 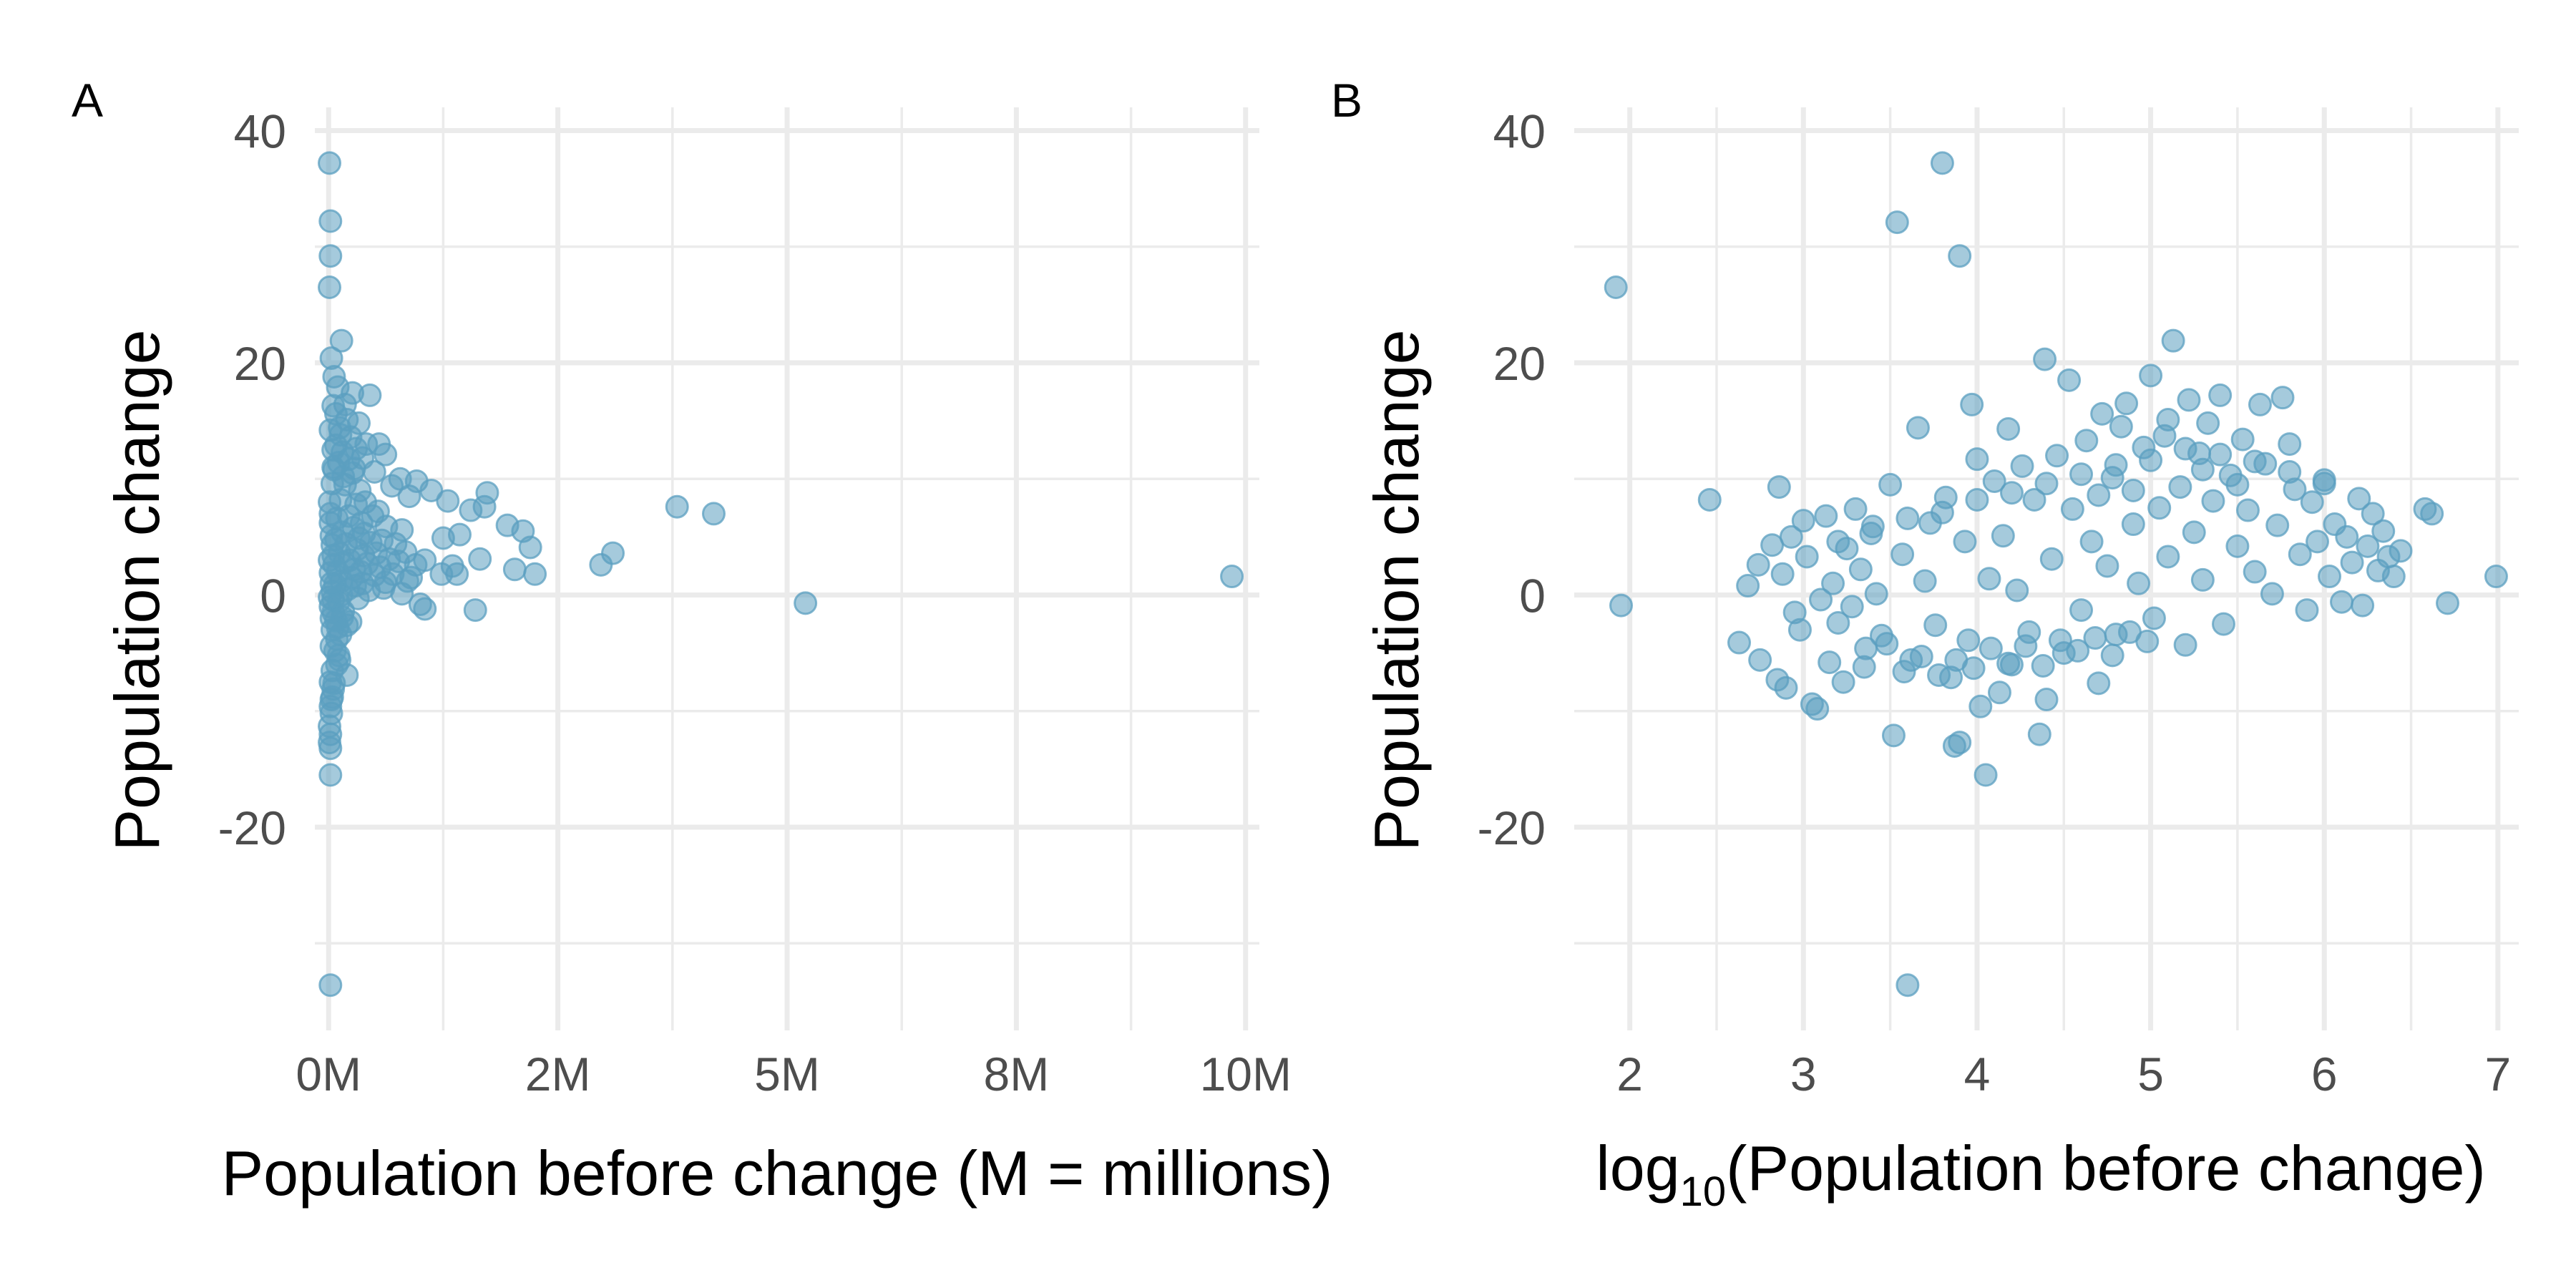 What do you see at coordinates (2150, 1074) in the screenshot?
I see `x-tick-label: 5` at bounding box center [2150, 1074].